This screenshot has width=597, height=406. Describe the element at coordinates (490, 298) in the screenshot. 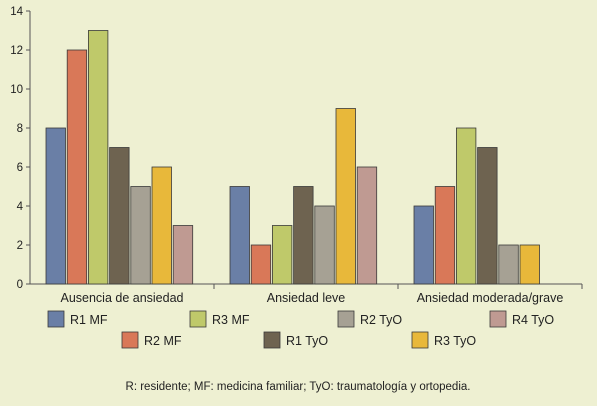

I see `x-category-label: Ansiedad moderada/grave` at that location.